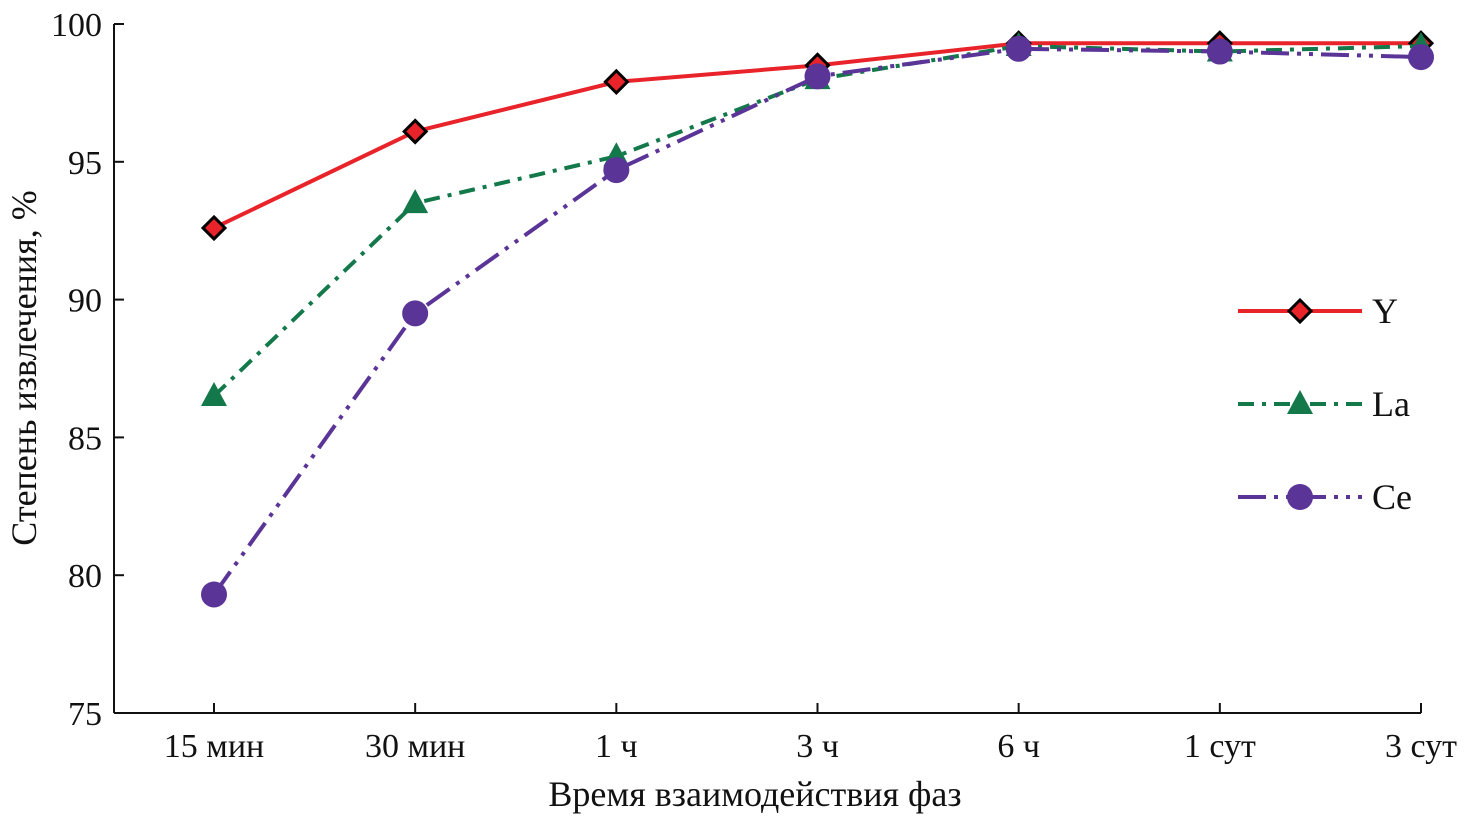  I want to click on x-tick-label: 1 ч, so click(616, 746).